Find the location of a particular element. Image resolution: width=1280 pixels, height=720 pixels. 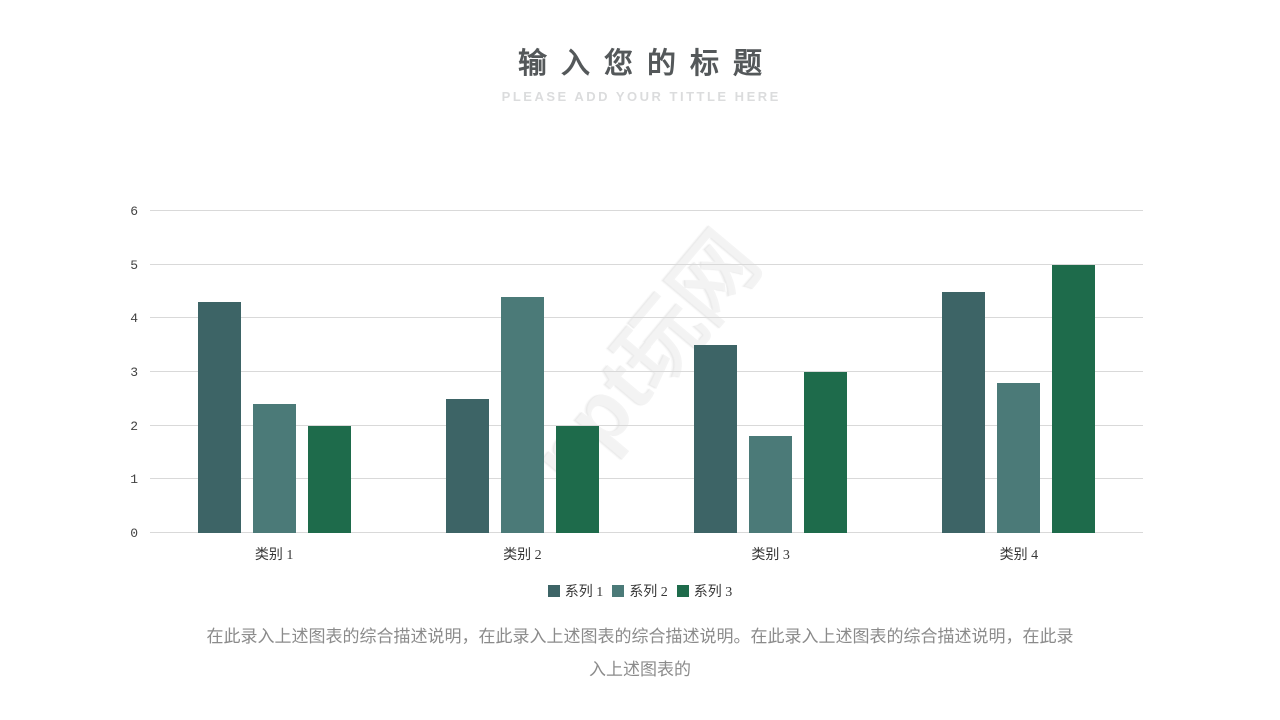

slide-header: 输入您的标题 PLEASE ADD YOUR TITTLE HERE is located at coordinates (640, 72).